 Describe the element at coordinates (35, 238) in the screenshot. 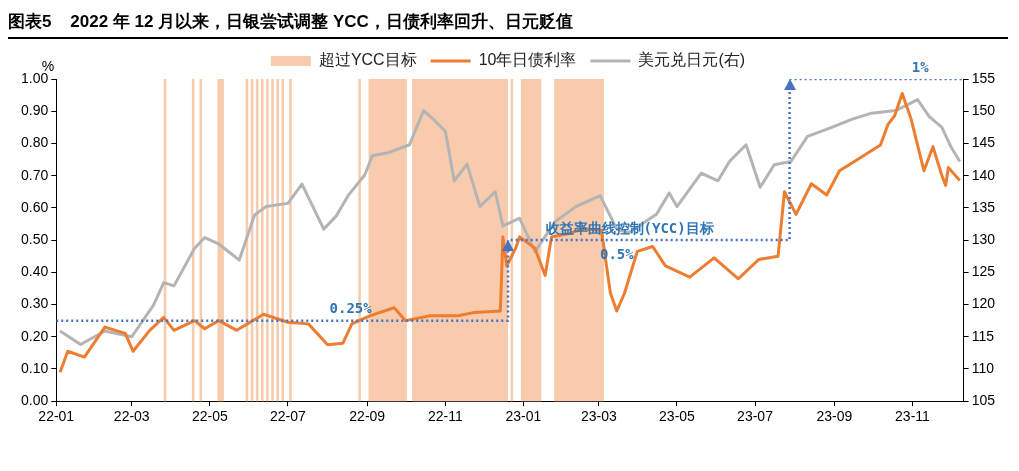

I see `y-tick-label: 0.50` at that location.